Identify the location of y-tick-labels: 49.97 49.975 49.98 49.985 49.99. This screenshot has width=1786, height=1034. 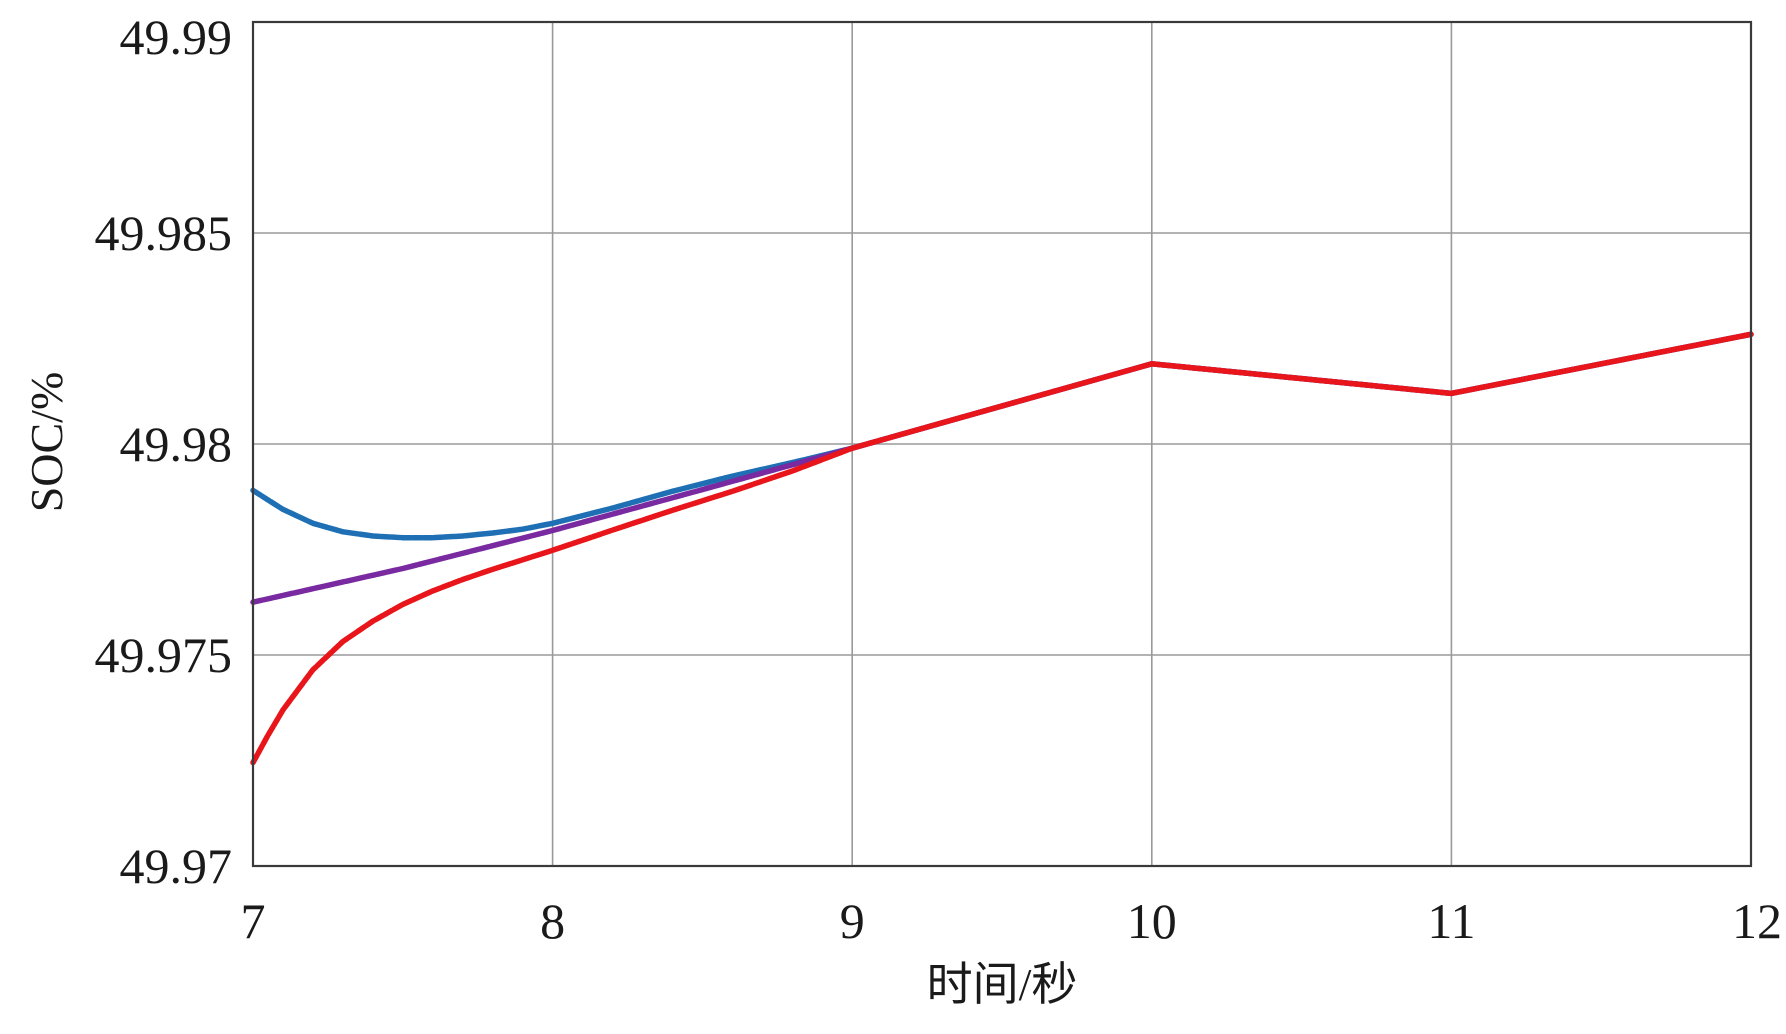
(164, 451).